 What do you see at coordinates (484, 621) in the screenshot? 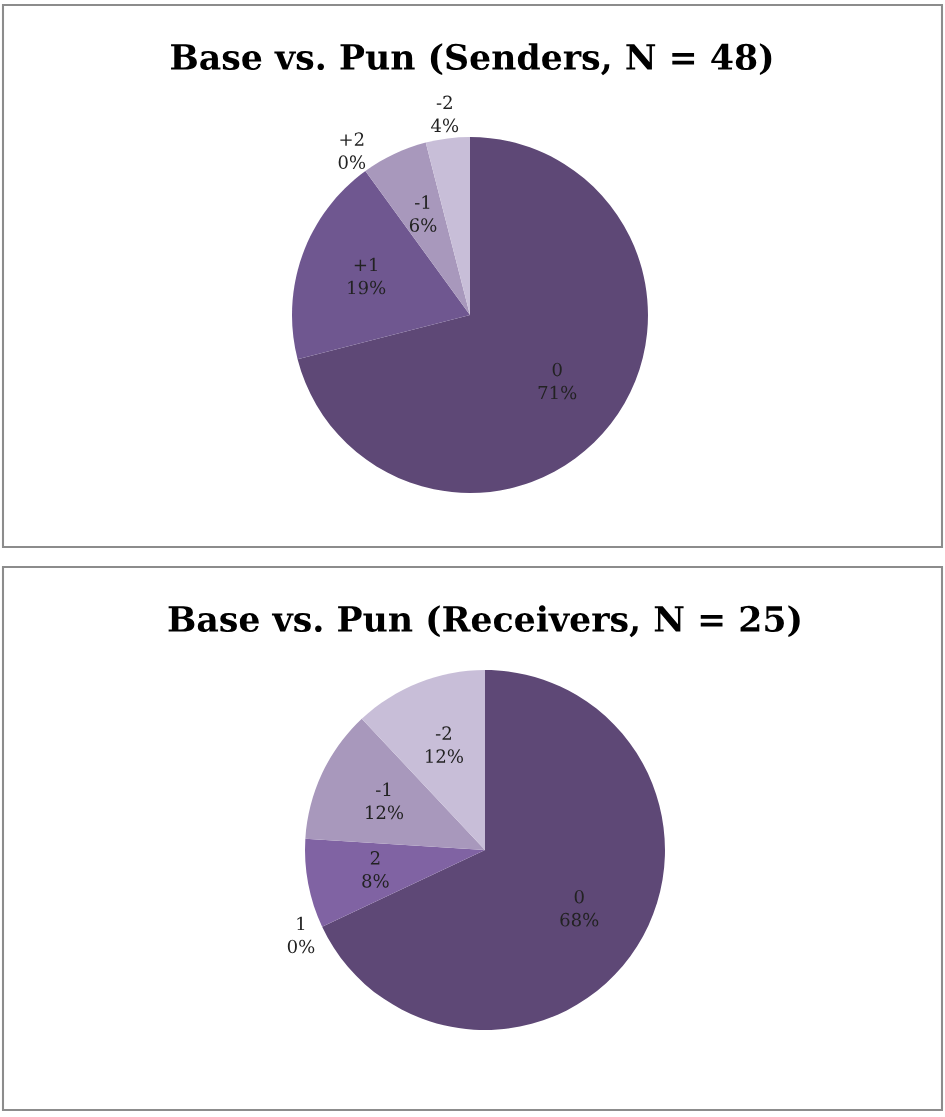
I see `chart-title: Base vs. Pun (Receivers, N = 25)` at bounding box center [484, 621].